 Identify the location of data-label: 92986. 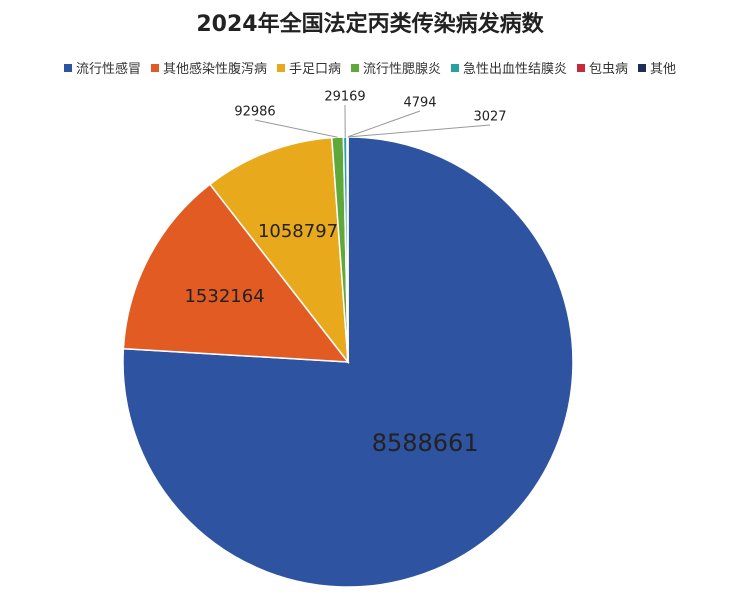
(254, 112).